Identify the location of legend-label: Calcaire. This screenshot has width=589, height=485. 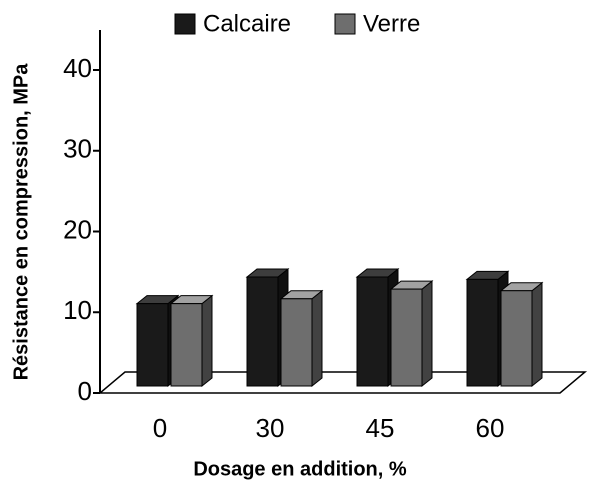
(247, 23).